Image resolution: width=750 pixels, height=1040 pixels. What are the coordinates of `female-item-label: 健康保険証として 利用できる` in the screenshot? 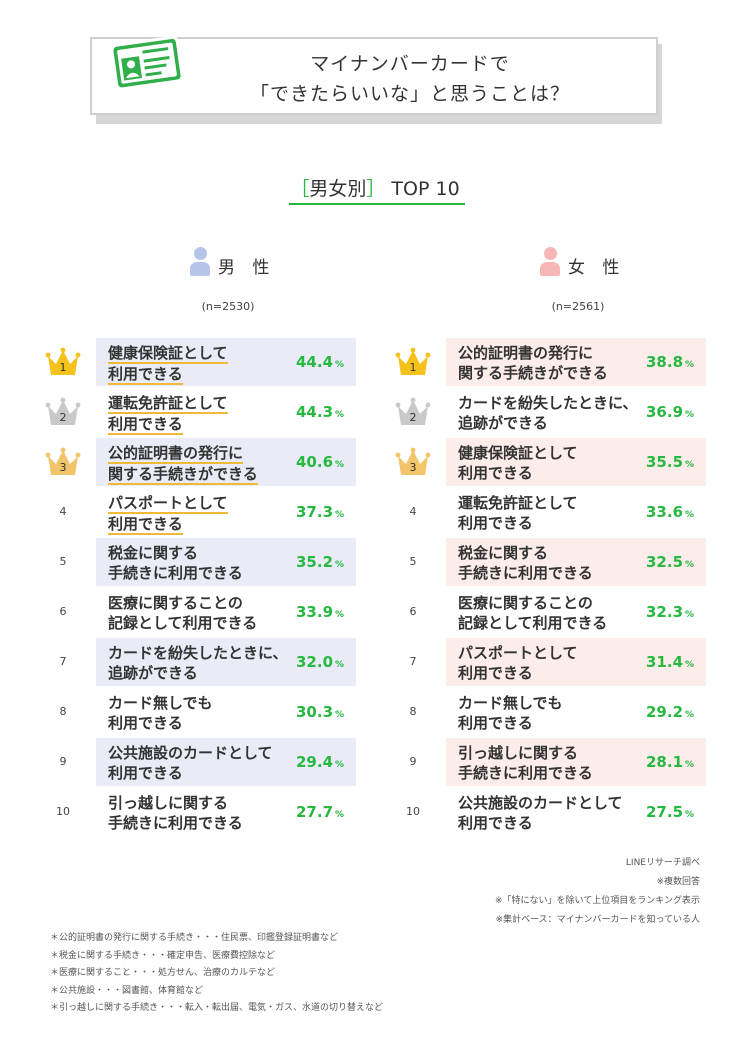 It's located at (550, 463).